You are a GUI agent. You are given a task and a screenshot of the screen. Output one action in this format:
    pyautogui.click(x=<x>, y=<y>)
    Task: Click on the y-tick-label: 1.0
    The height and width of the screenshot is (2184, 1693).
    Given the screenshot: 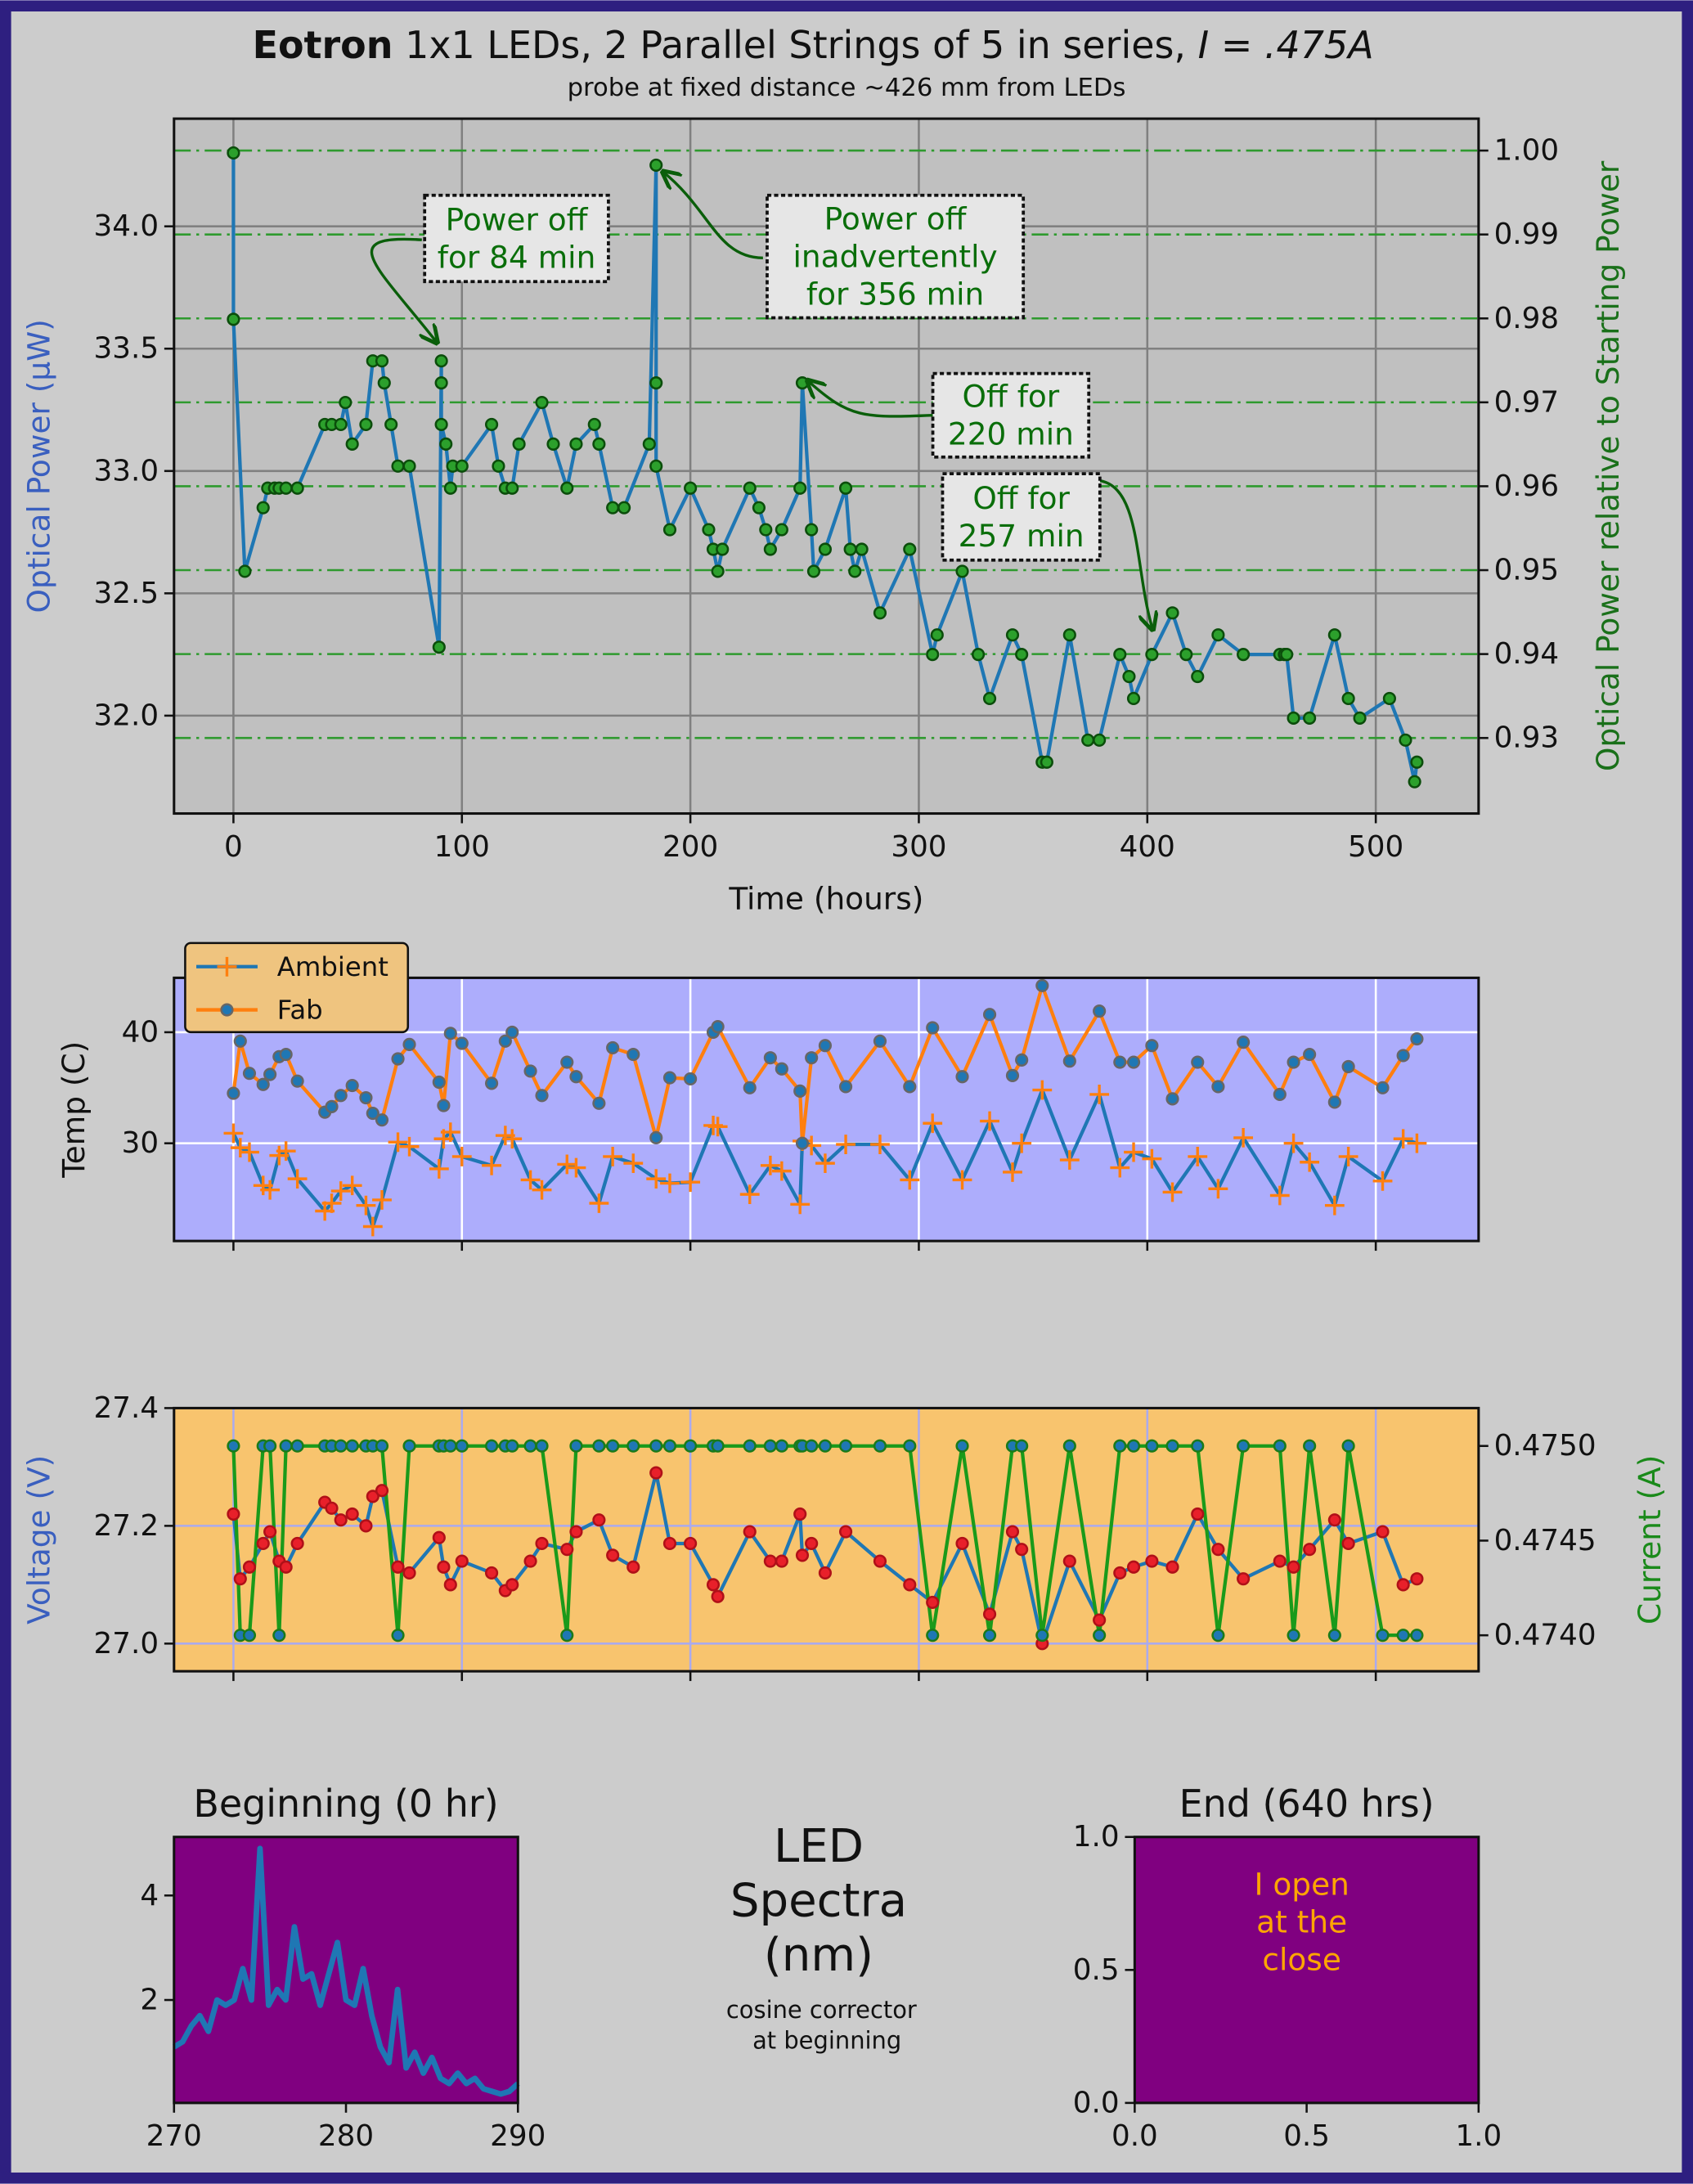 What is the action you would take?
    pyautogui.click(x=1096, y=1837)
    